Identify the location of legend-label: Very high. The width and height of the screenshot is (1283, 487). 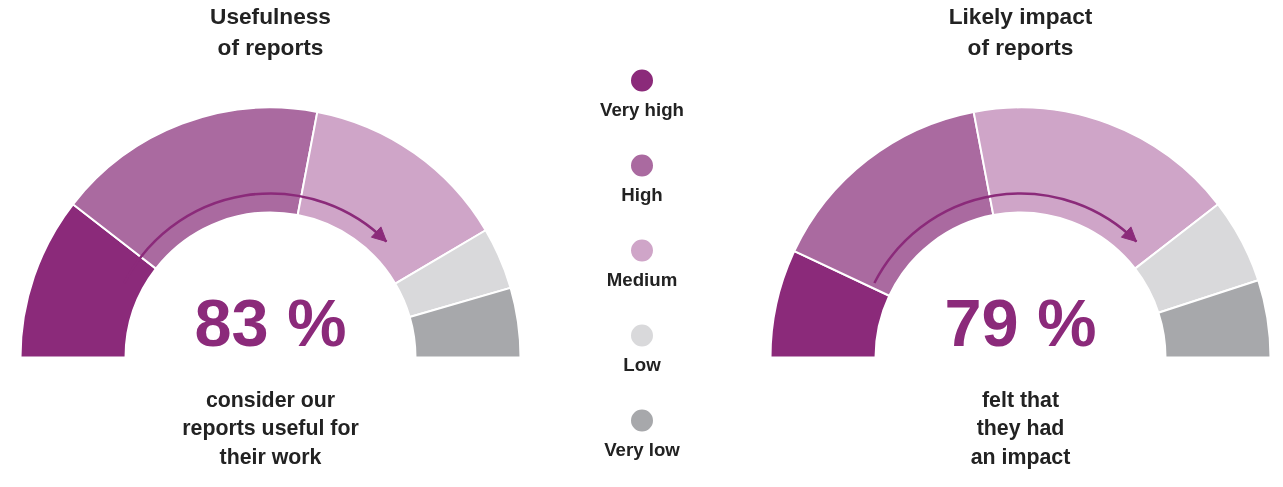
(642, 109).